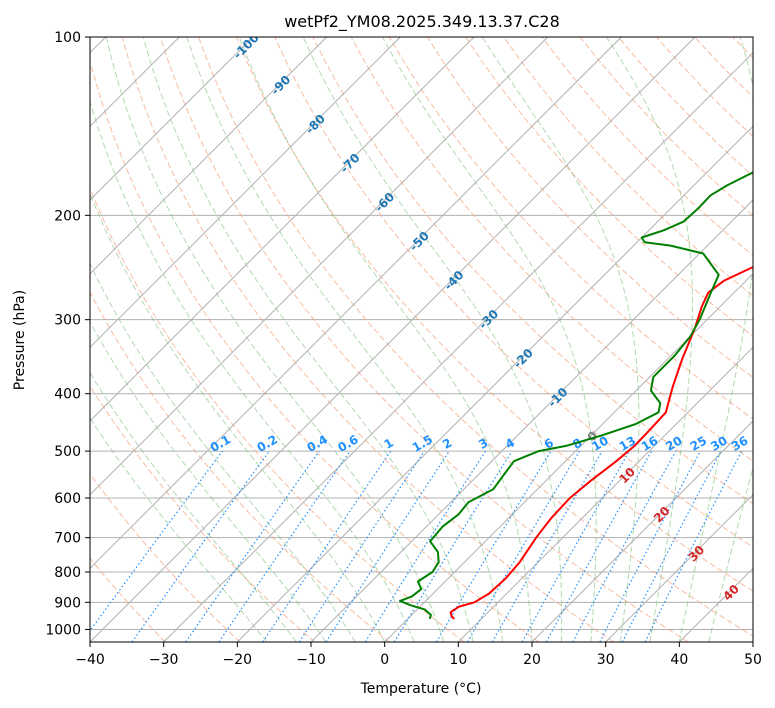 The width and height of the screenshot is (775, 708). Describe the element at coordinates (238, 660) in the screenshot. I see `x-tick-label: −20` at that location.